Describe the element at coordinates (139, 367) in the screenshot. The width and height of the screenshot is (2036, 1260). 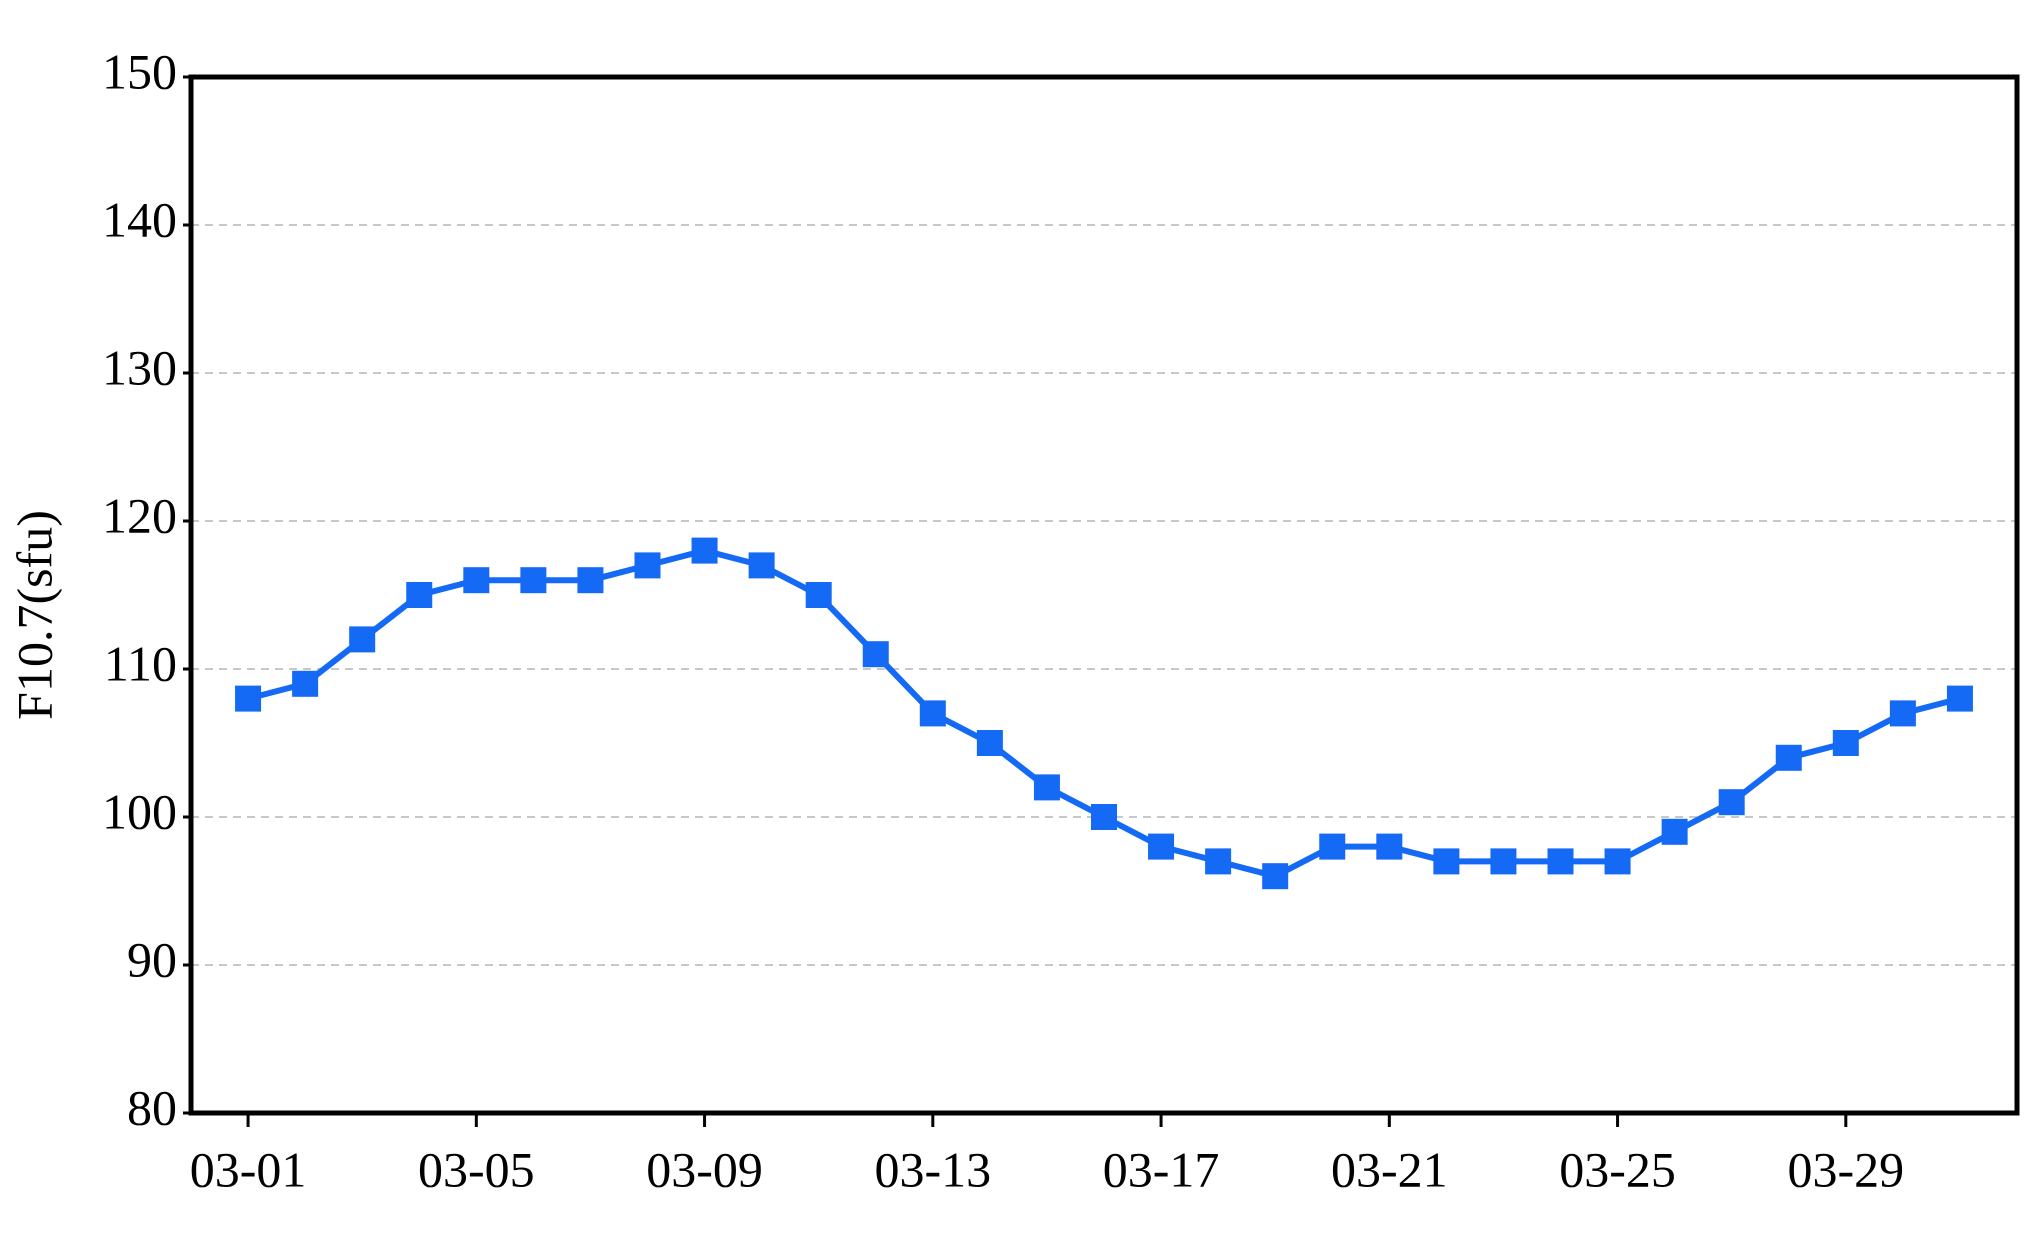
I see `y-tick-label: 130` at that location.